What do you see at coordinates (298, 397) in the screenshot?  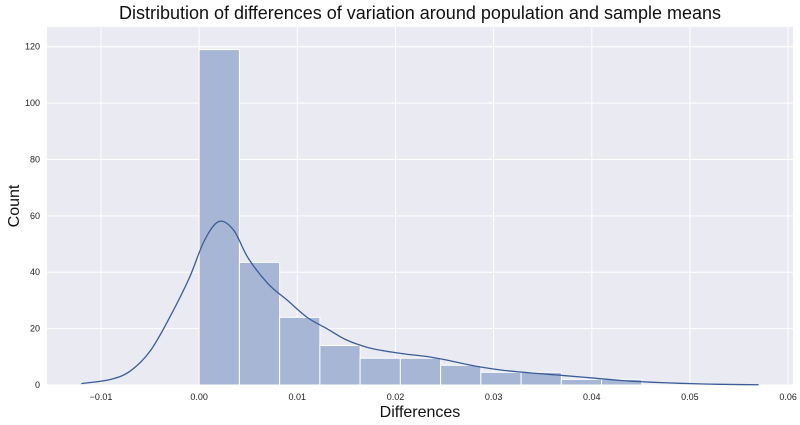 I see `x-tick-label: 0.01` at bounding box center [298, 397].